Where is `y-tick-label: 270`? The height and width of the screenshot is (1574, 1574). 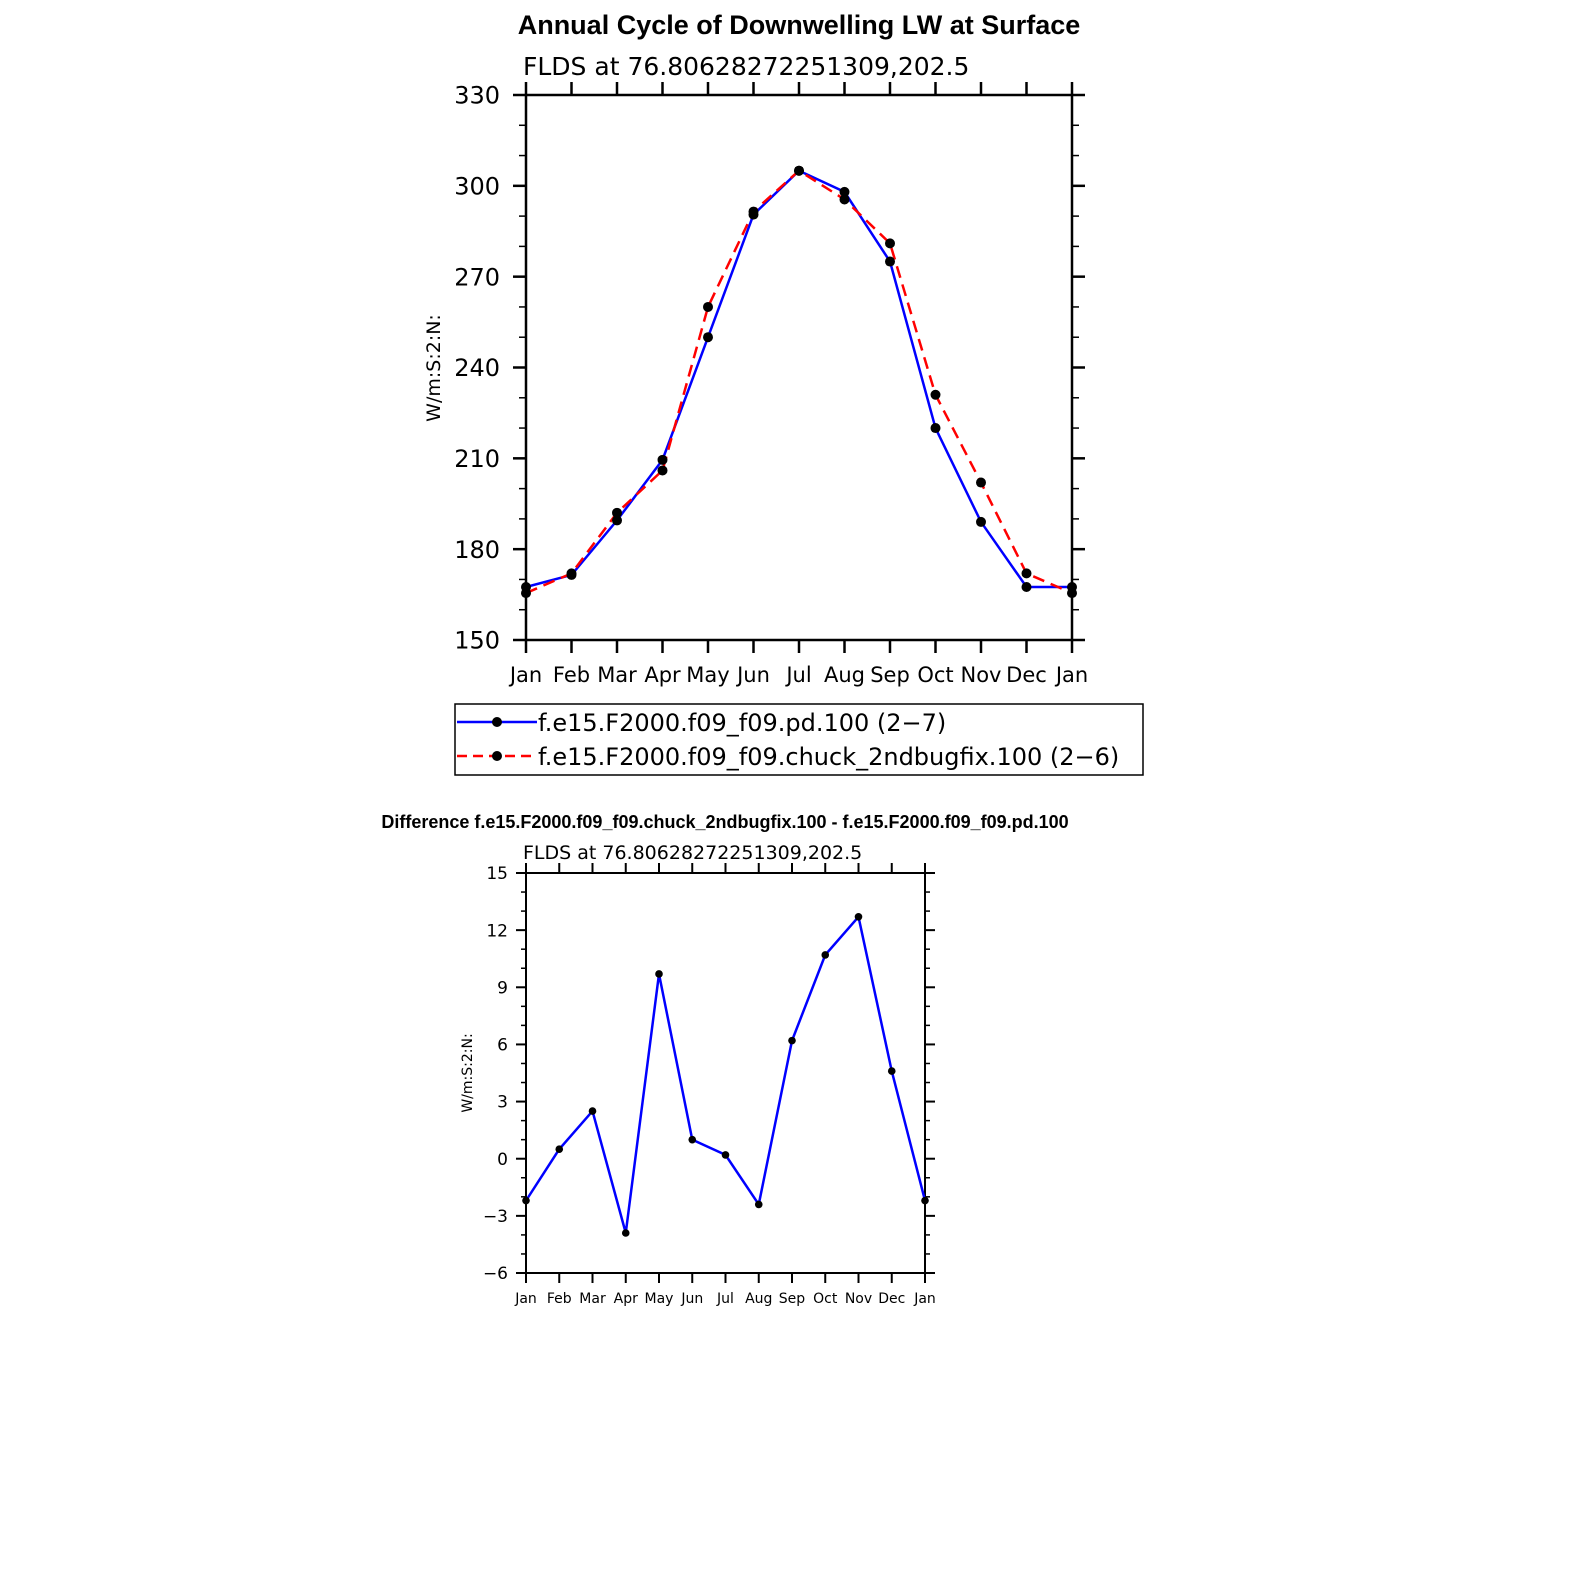
y-tick-label: 270 is located at coordinates (477, 277).